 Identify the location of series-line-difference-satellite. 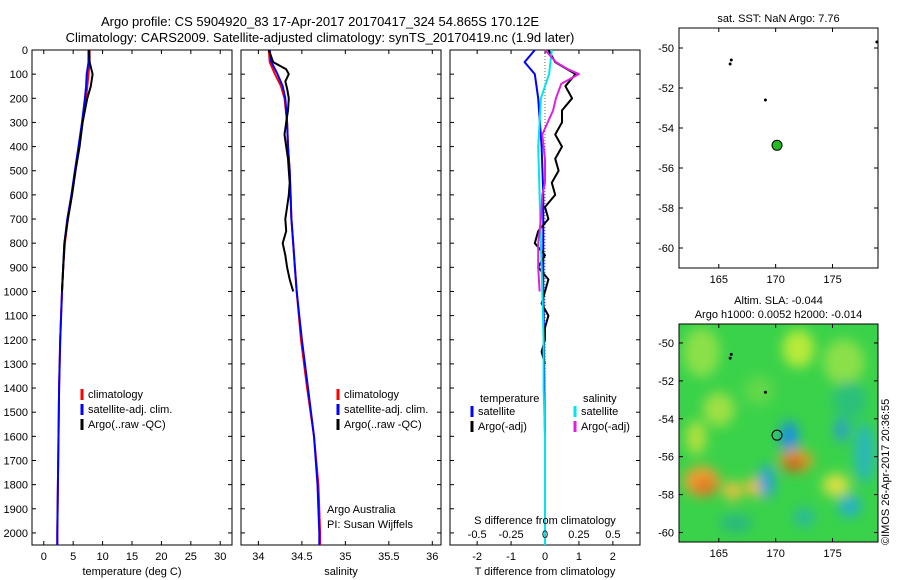
(545, 297).